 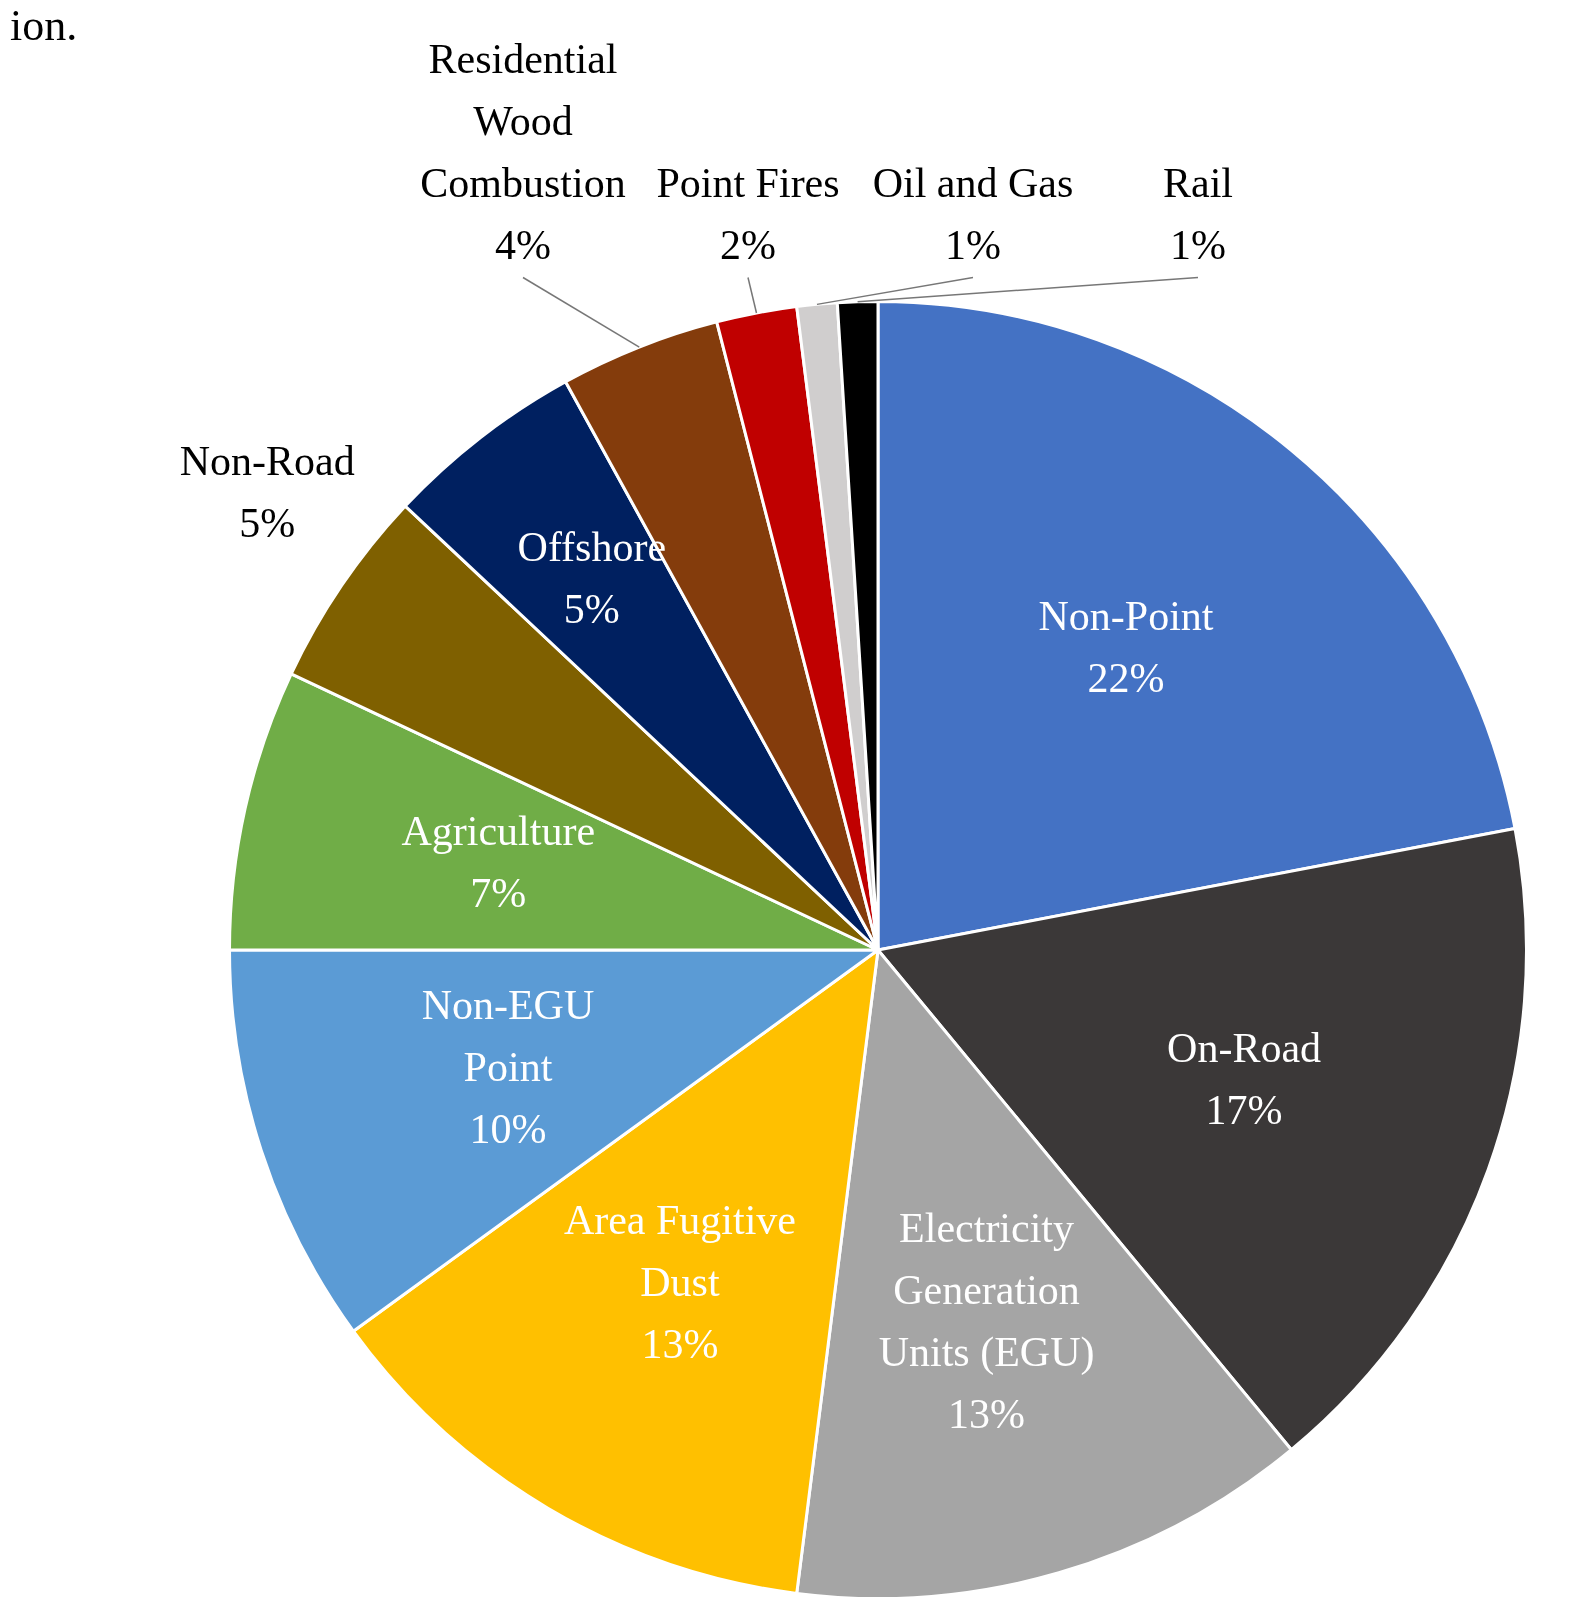 I want to click on data-label: 10%, so click(x=508, y=1129).